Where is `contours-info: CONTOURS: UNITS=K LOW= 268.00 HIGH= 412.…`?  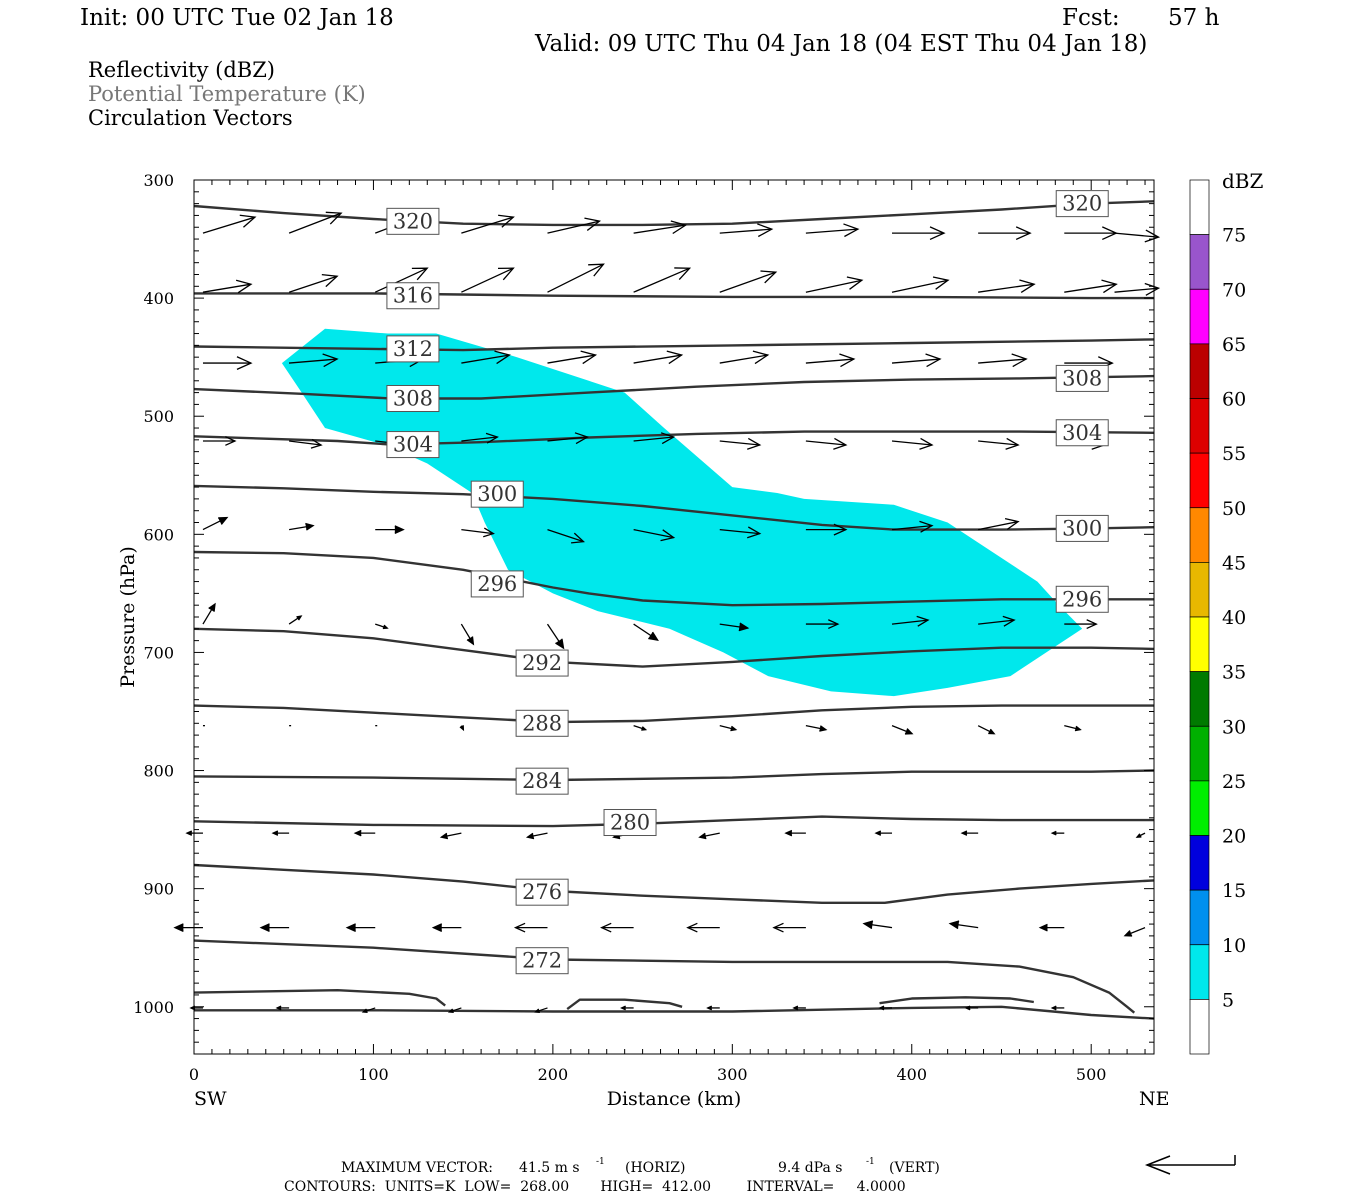
contours-info: CONTOURS: UNITS=K LOW= 268.00 HIGH= 412.… is located at coordinates (595, 1187).